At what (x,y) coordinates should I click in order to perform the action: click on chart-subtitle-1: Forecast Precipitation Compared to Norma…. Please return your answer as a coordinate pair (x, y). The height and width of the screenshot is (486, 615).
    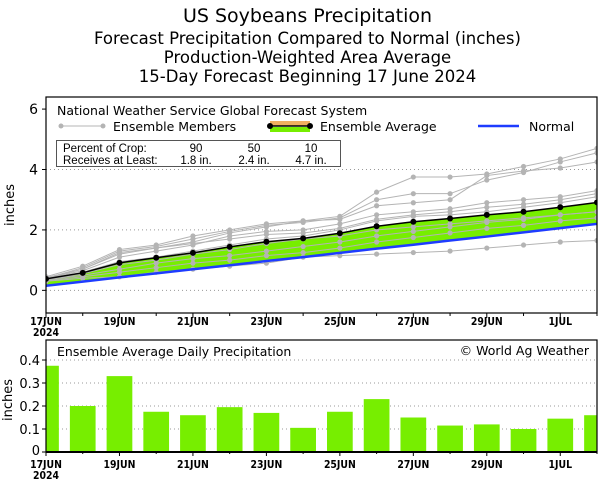
    Looking at the image, I should click on (307, 38).